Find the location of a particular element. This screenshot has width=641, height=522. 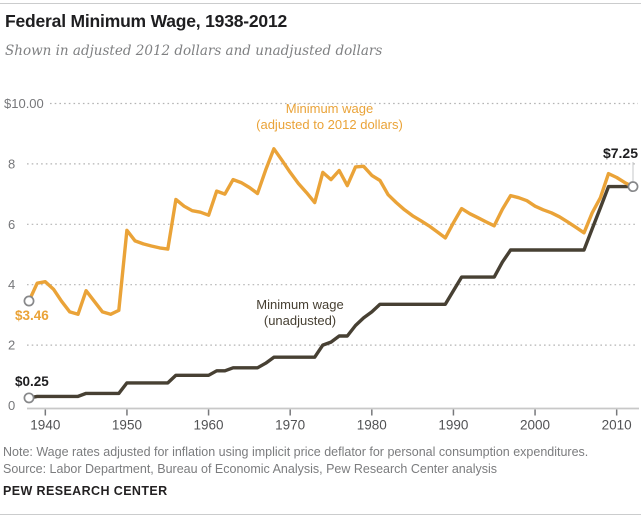

top-divider is located at coordinates (320, 3).